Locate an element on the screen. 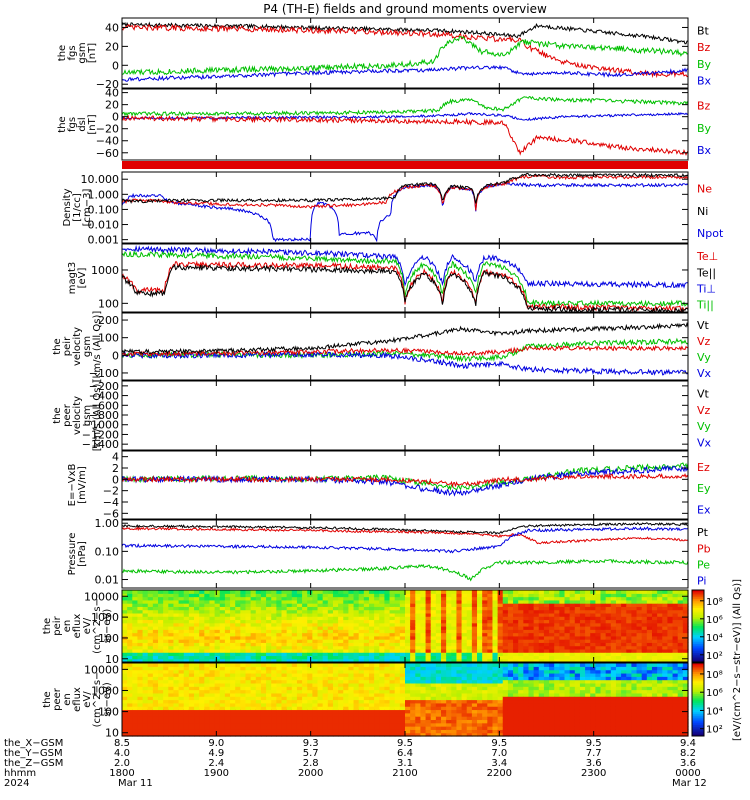 The height and width of the screenshot is (800, 750). colorbar-segment is located at coordinates (698, 591).